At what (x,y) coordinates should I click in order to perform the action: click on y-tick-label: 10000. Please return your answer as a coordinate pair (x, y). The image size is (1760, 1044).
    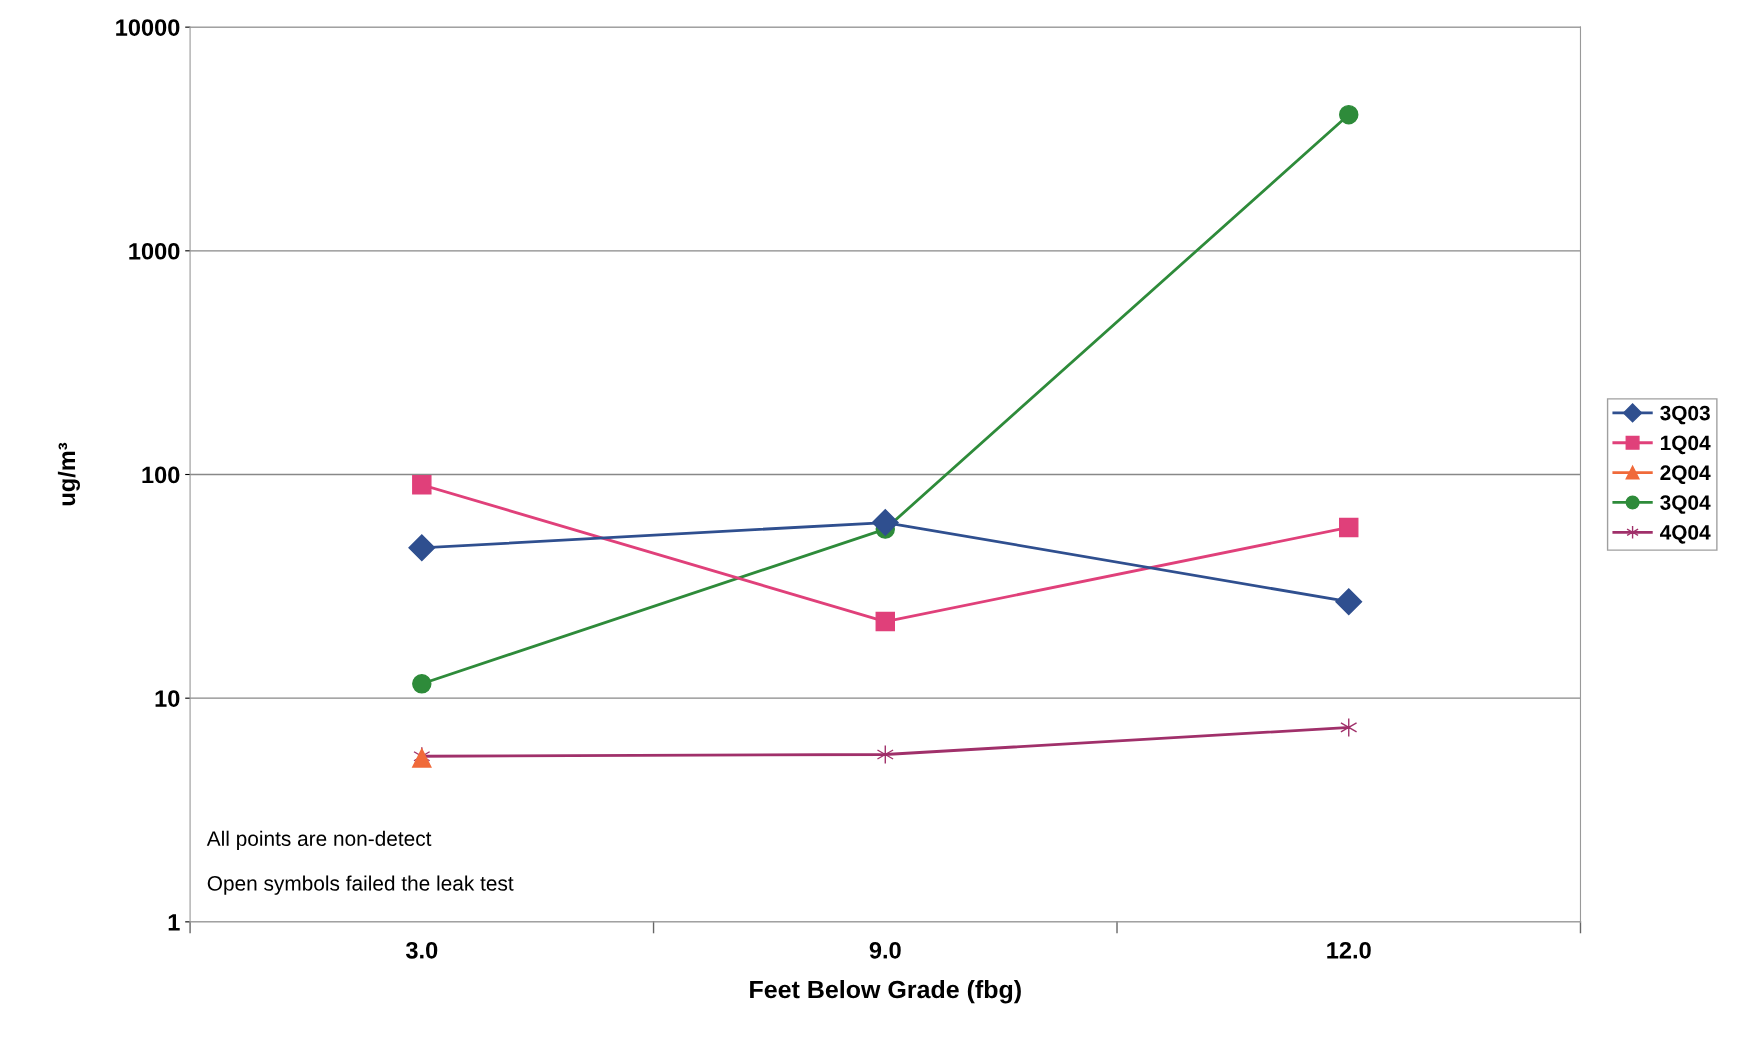
    Looking at the image, I should click on (148, 27).